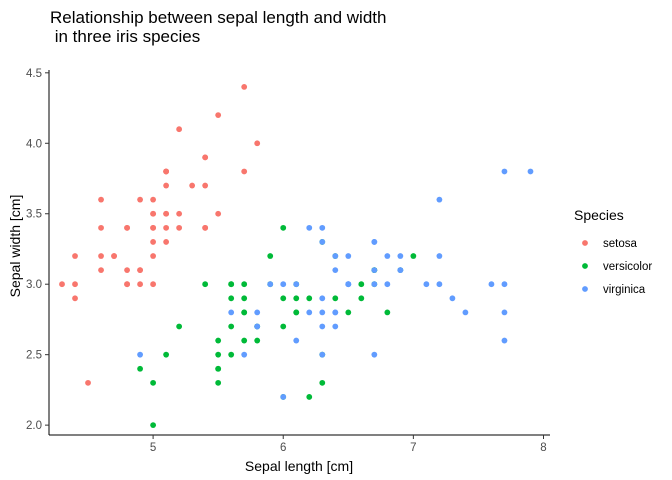 The width and height of the screenshot is (672, 480). I want to click on y-tick-label: 4.5, so click(34, 74).